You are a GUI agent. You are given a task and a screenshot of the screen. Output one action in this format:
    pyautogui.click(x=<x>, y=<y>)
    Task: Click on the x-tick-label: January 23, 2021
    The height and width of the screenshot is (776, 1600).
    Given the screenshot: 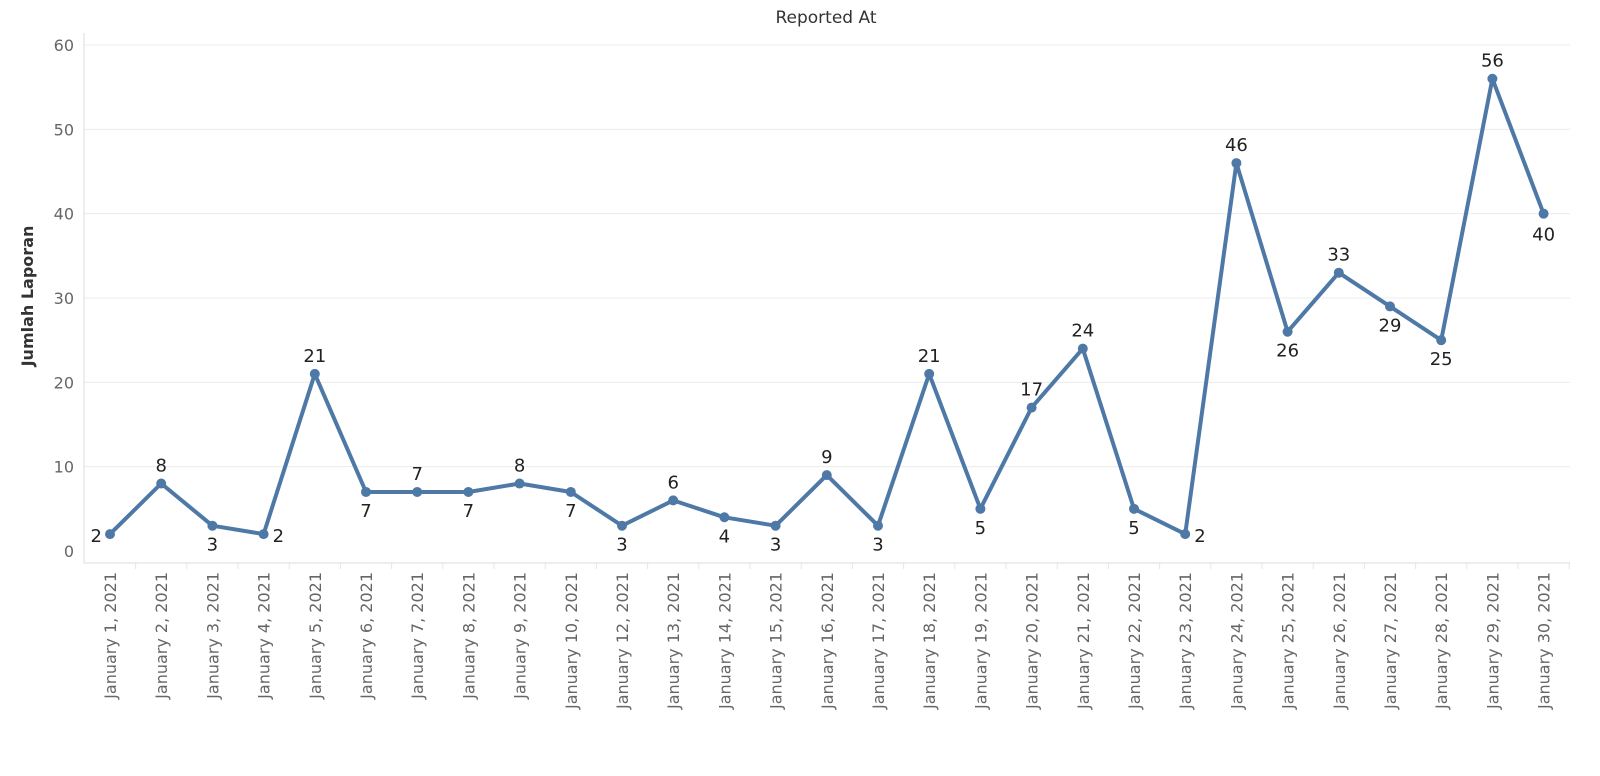 What is the action you would take?
    pyautogui.click(x=1185, y=641)
    